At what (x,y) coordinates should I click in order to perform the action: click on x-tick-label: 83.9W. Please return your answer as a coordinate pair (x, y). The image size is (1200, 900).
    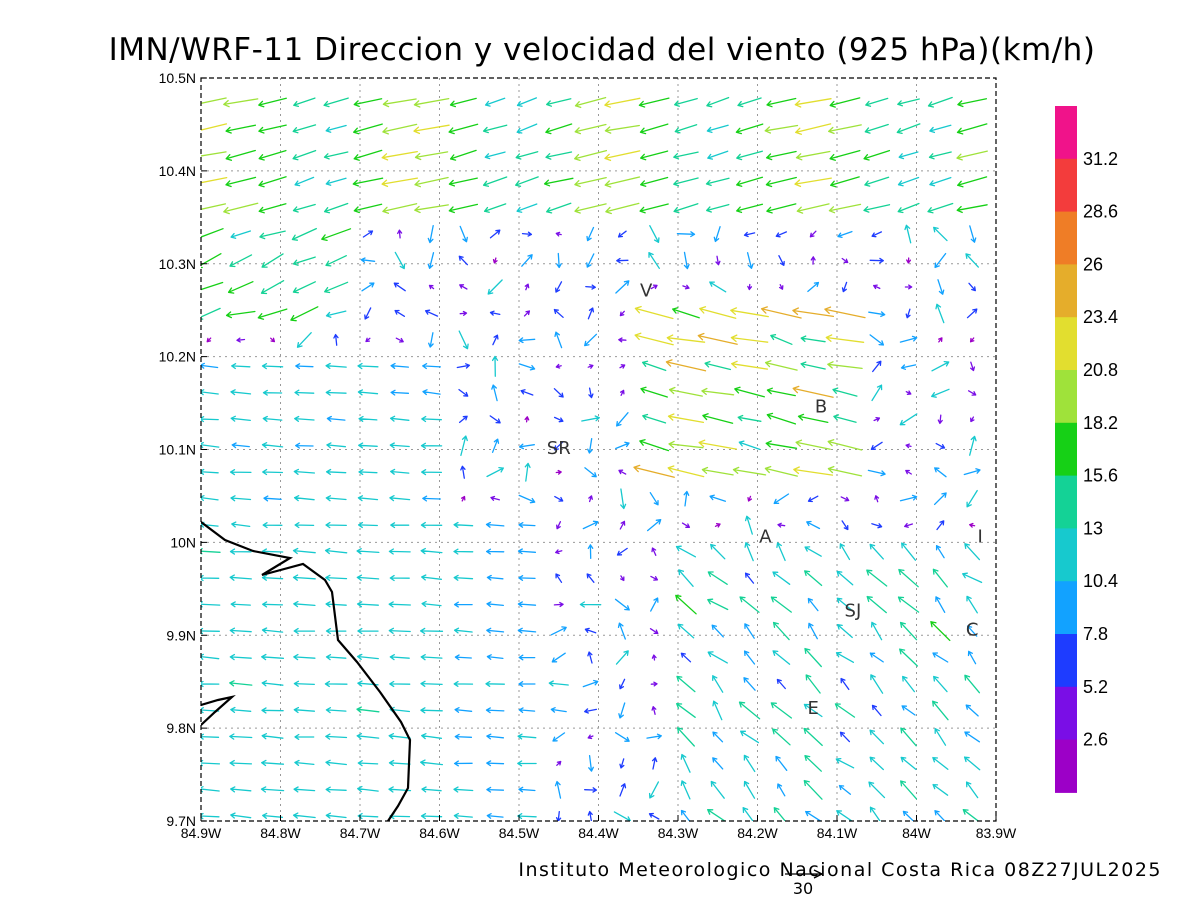
    Looking at the image, I should click on (996, 833).